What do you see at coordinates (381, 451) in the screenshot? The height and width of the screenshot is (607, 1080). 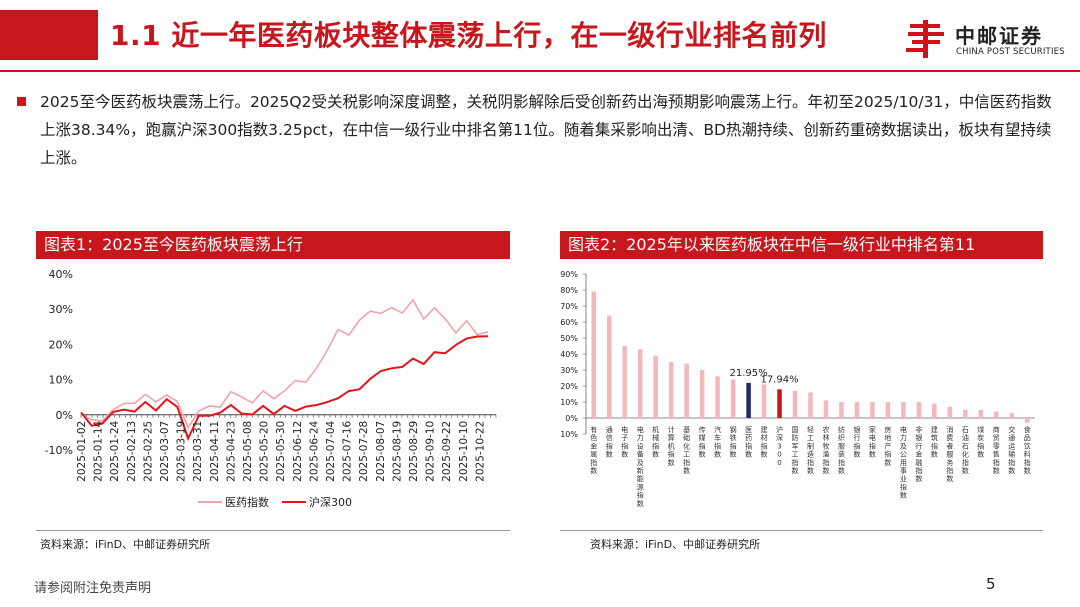 I see `x-tick-label: 2025-08-07` at bounding box center [381, 451].